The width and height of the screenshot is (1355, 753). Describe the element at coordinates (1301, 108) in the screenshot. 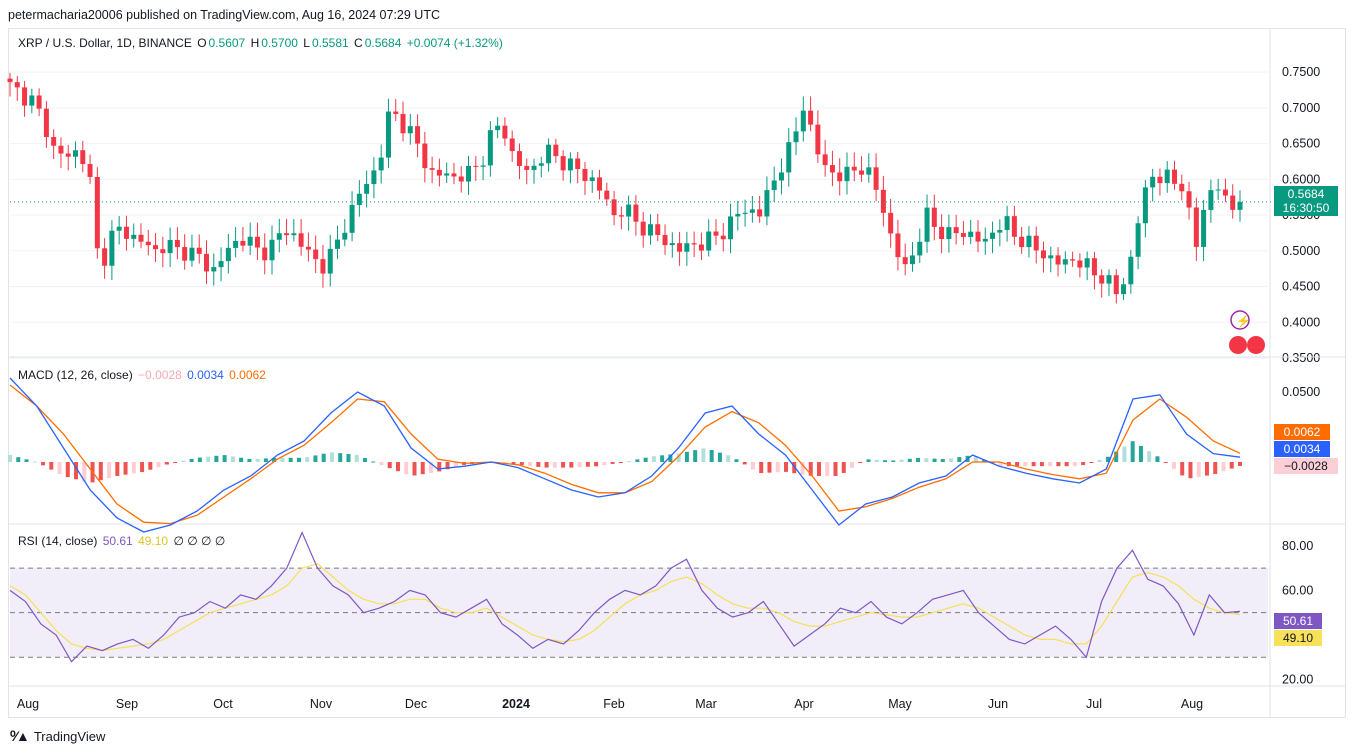

I see `price-tick-label: 0.7000` at that location.